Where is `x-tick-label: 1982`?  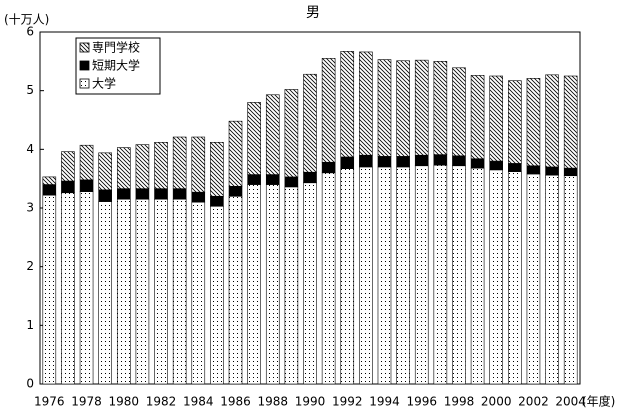 x-tick-label: 1982 is located at coordinates (161, 402).